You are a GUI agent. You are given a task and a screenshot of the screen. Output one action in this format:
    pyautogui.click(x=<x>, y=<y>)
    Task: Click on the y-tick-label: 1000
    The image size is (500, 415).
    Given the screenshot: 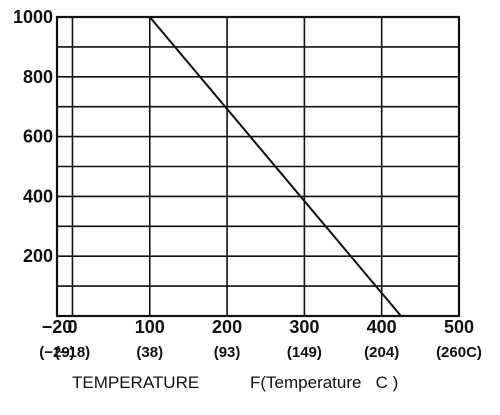 What is the action you would take?
    pyautogui.click(x=33, y=17)
    